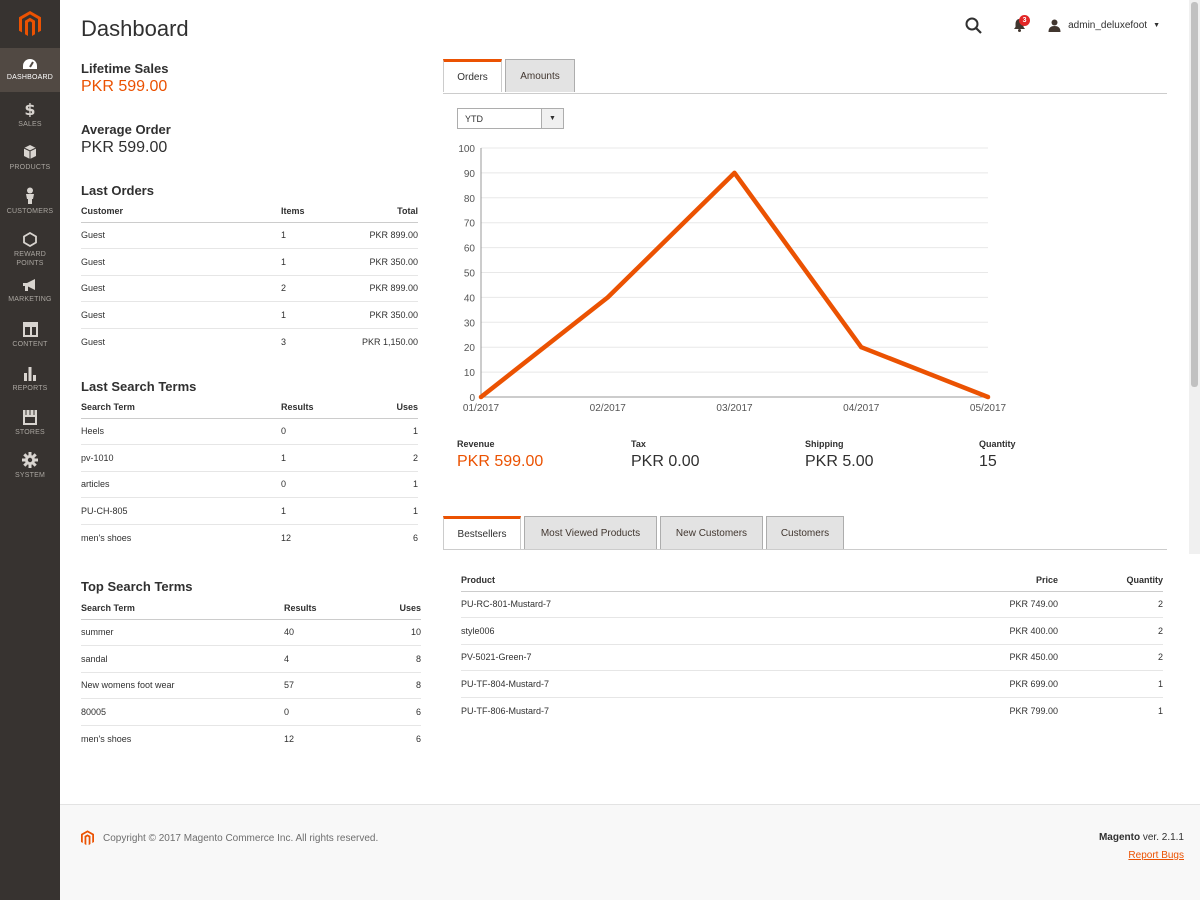 This screenshot has height=900, width=1200. I want to click on cell: summer, so click(182, 632).